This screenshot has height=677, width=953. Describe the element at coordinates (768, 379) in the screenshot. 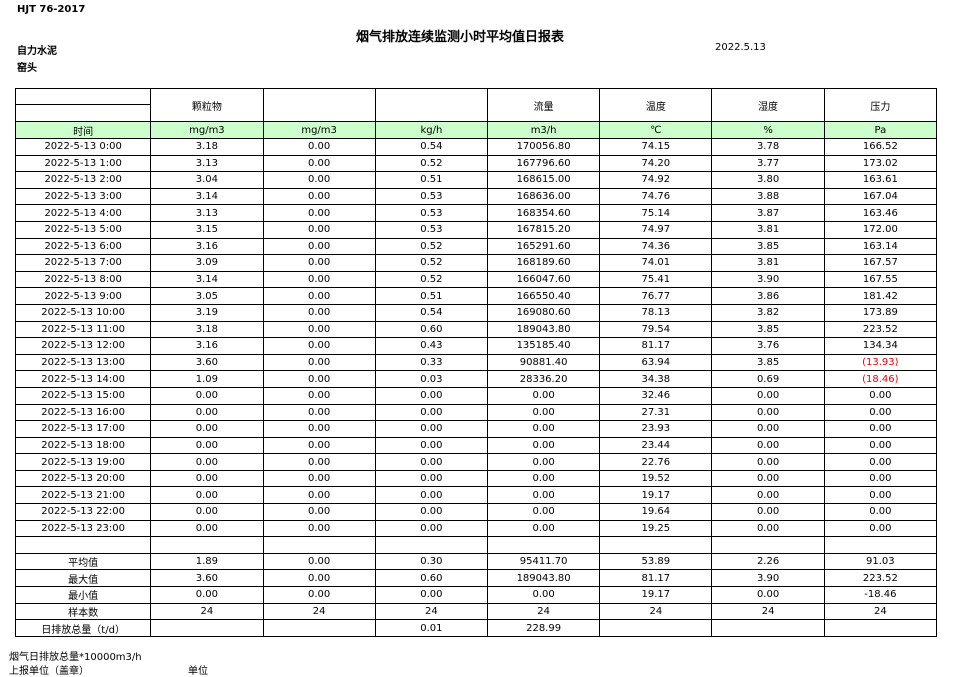

I see `cell: 0.69` at that location.